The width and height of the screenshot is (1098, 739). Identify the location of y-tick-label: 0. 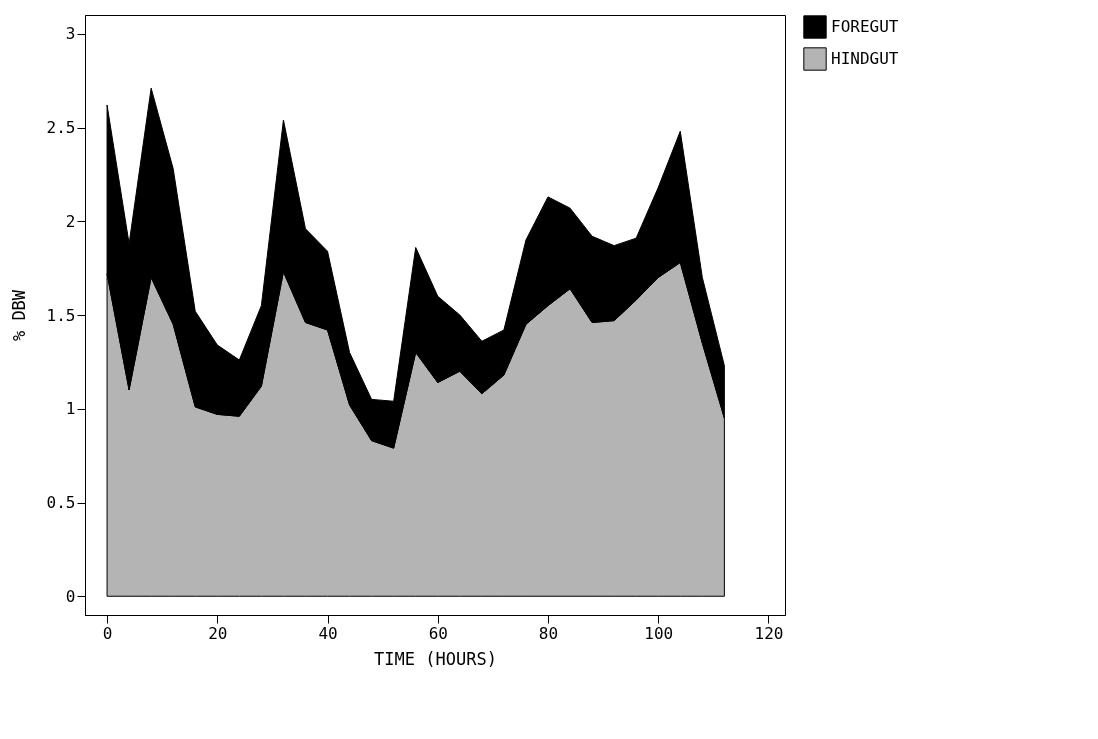
(70, 596).